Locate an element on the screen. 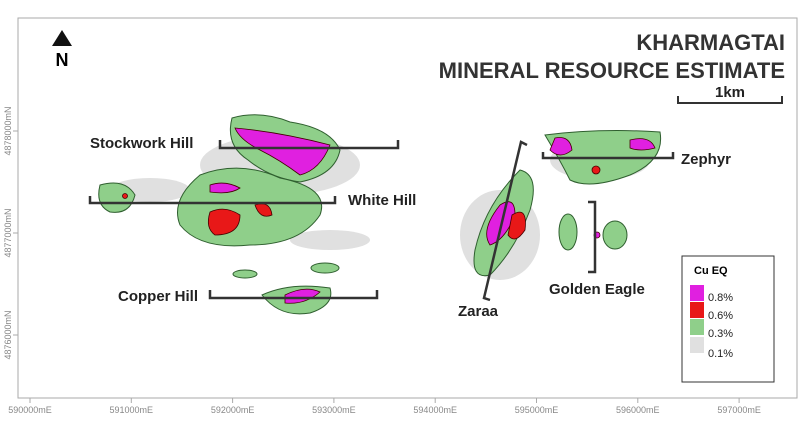 The width and height of the screenshot is (810, 443). x-axis-label: 596000mE is located at coordinates (638, 410).